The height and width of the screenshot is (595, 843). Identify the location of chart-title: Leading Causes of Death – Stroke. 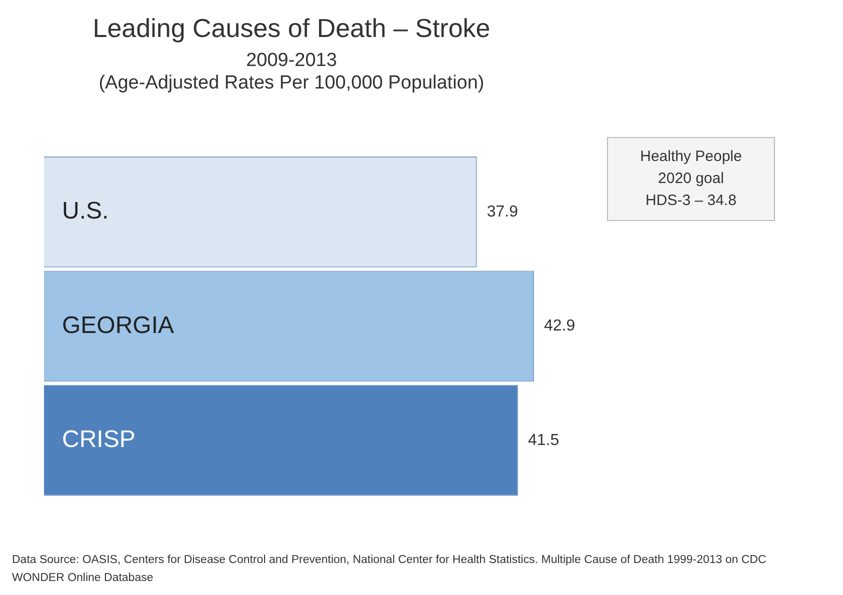
(291, 27).